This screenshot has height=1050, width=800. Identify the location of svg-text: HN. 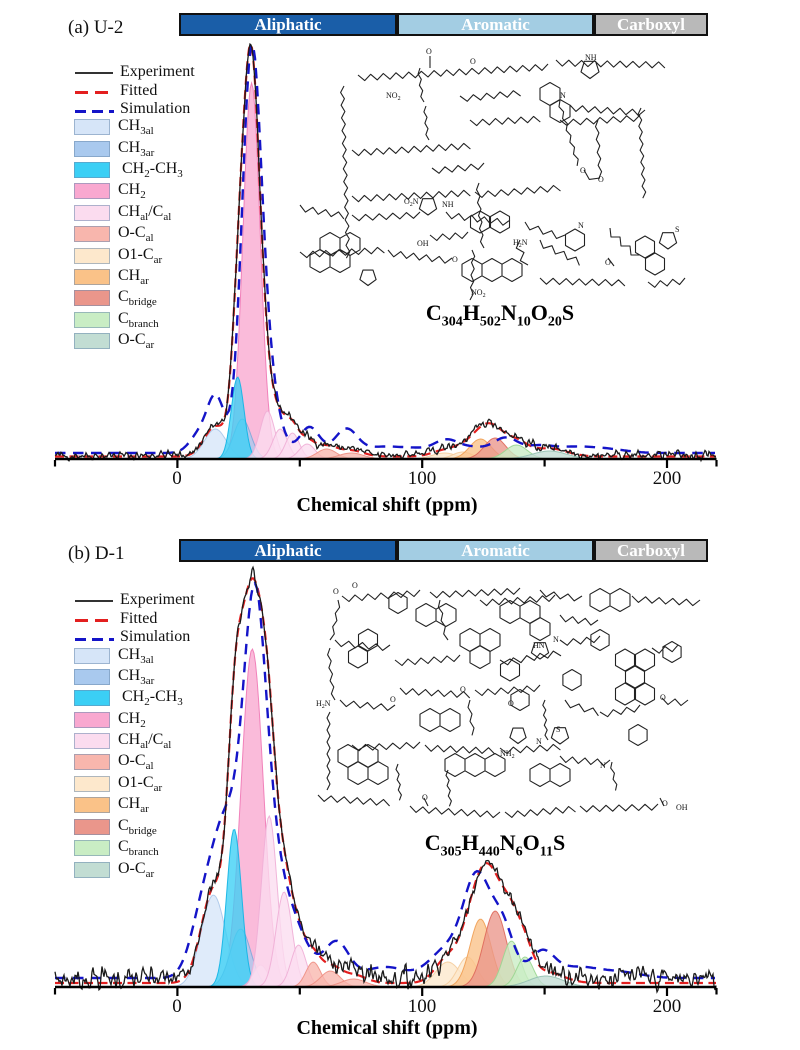
(539, 645).